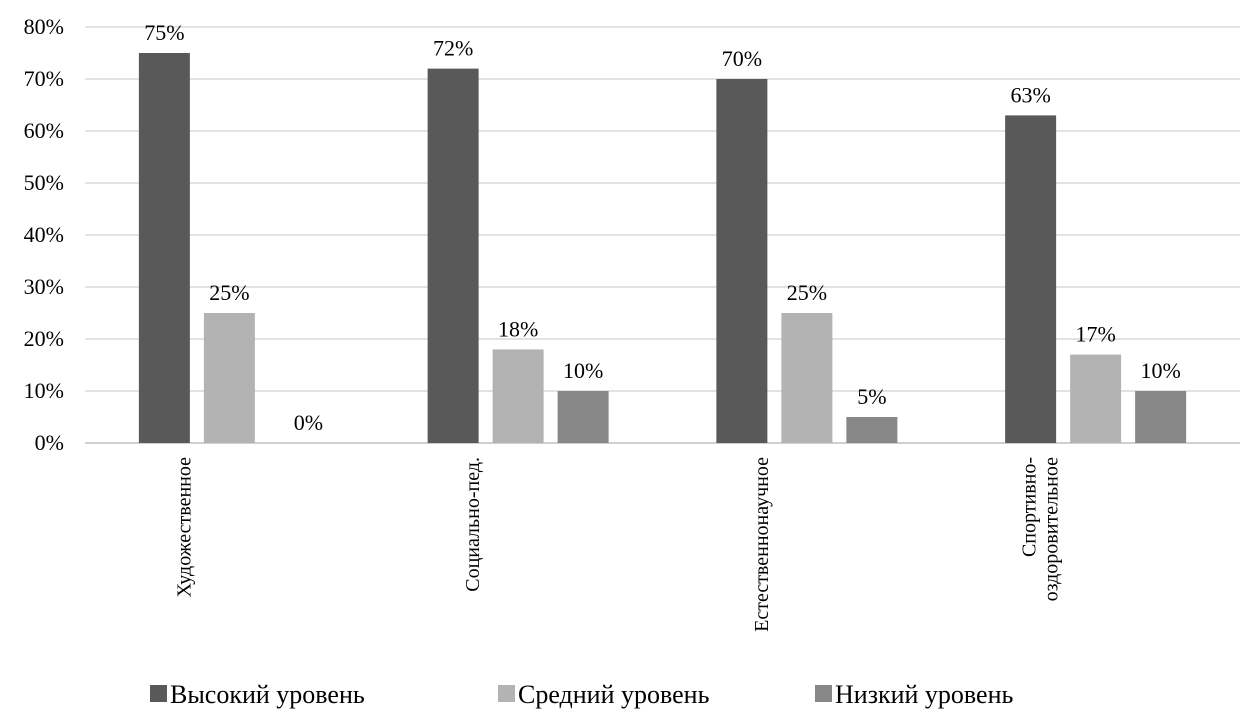 The image size is (1243, 717). Describe the element at coordinates (44, 286) in the screenshot. I see `y-tick-label: 30%` at that location.